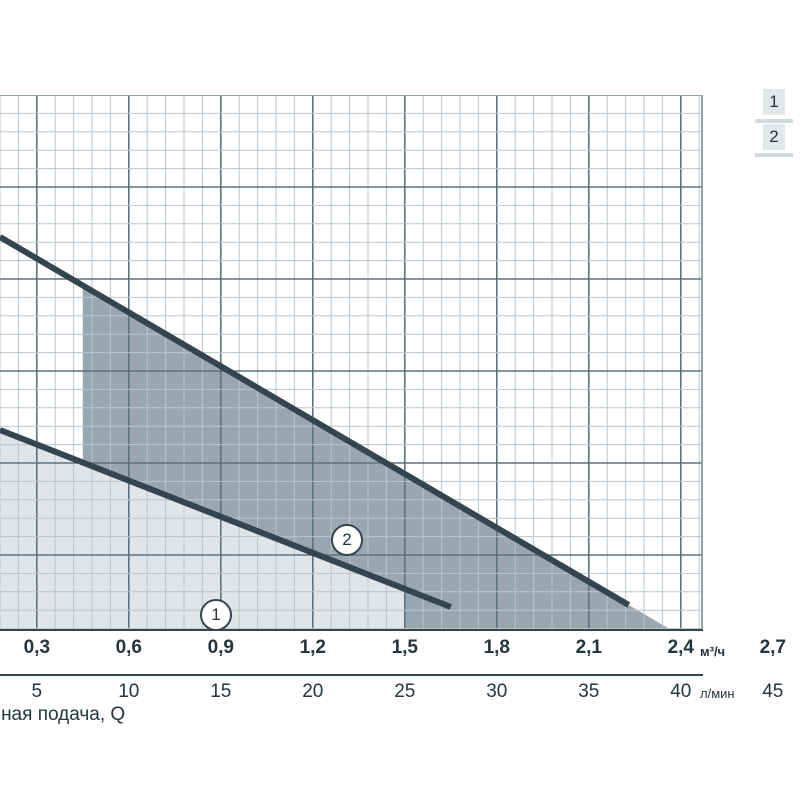 This screenshot has width=800, height=800. Describe the element at coordinates (589, 691) in the screenshot. I see `x-tick-lmin-35: 35` at that location.